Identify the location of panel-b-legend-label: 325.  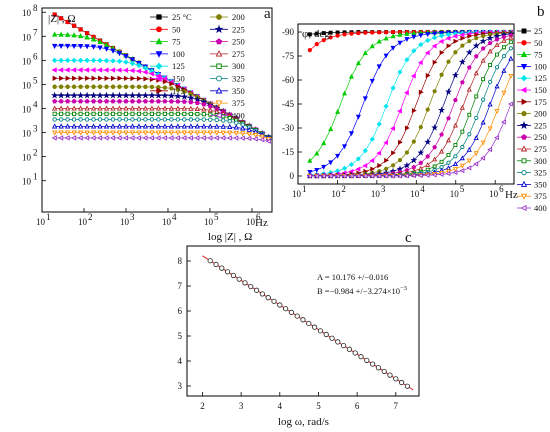
(540, 173).